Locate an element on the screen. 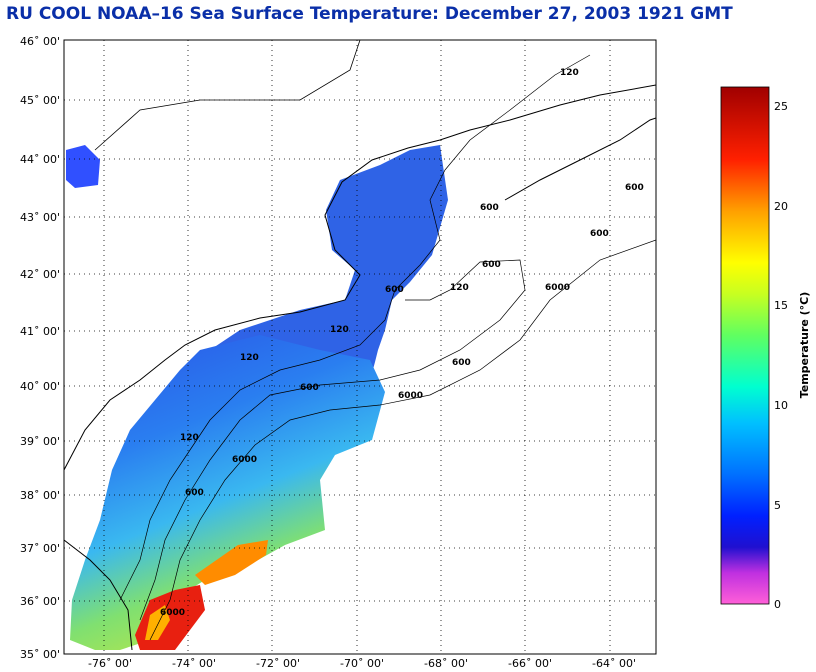 This screenshot has height=672, width=816. lat-label: 45˚ 00' is located at coordinates (40, 100).